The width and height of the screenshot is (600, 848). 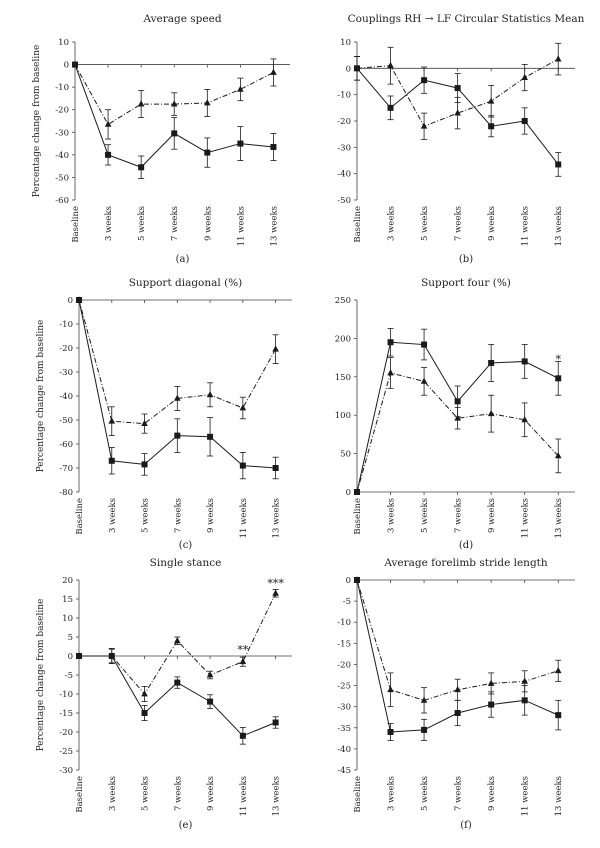 I want to click on y-tick-label: 150, so click(x=343, y=378).